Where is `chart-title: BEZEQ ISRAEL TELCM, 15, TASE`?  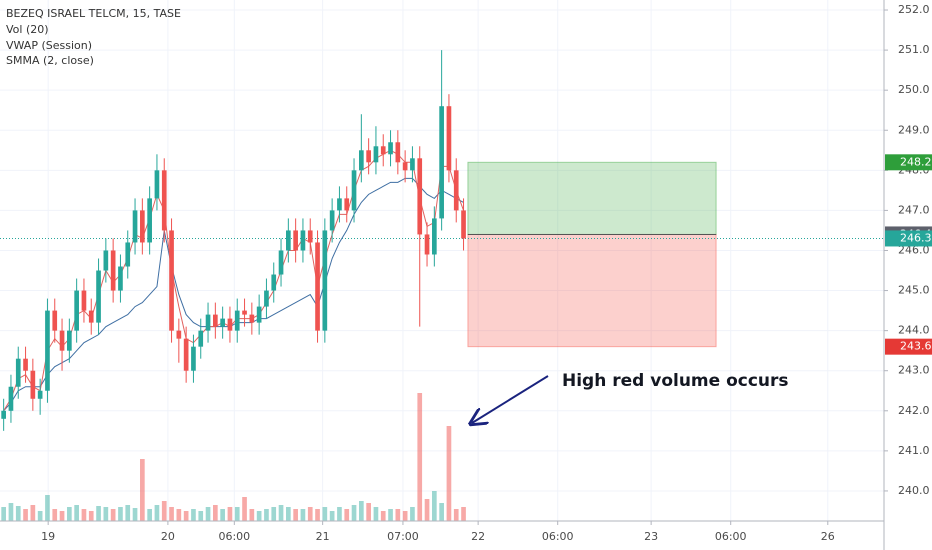 chart-title: BEZEQ ISRAEL TELCM, 15, TASE is located at coordinates (93, 13).